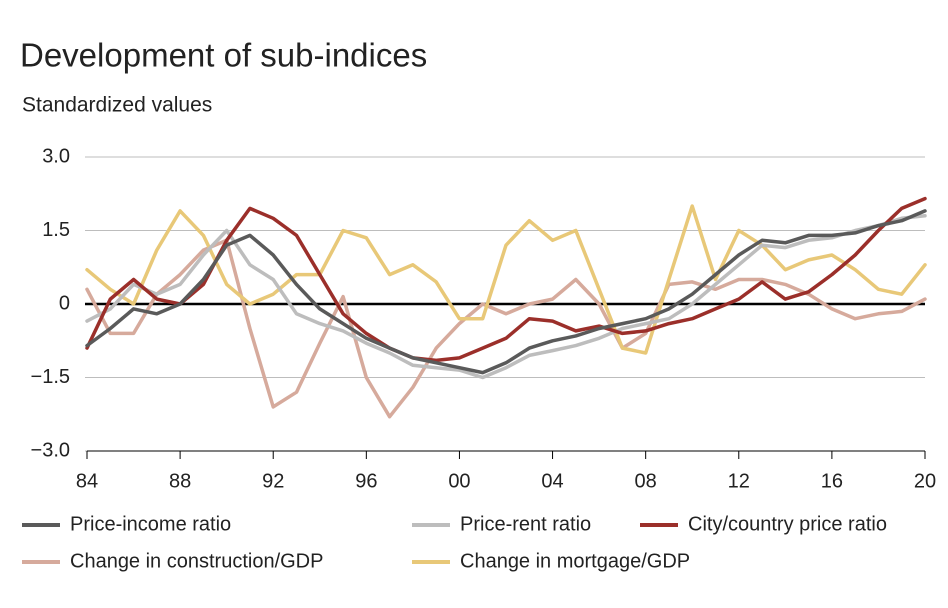  Describe the element at coordinates (552, 481) in the screenshot. I see `x-tick-label: 04` at that location.